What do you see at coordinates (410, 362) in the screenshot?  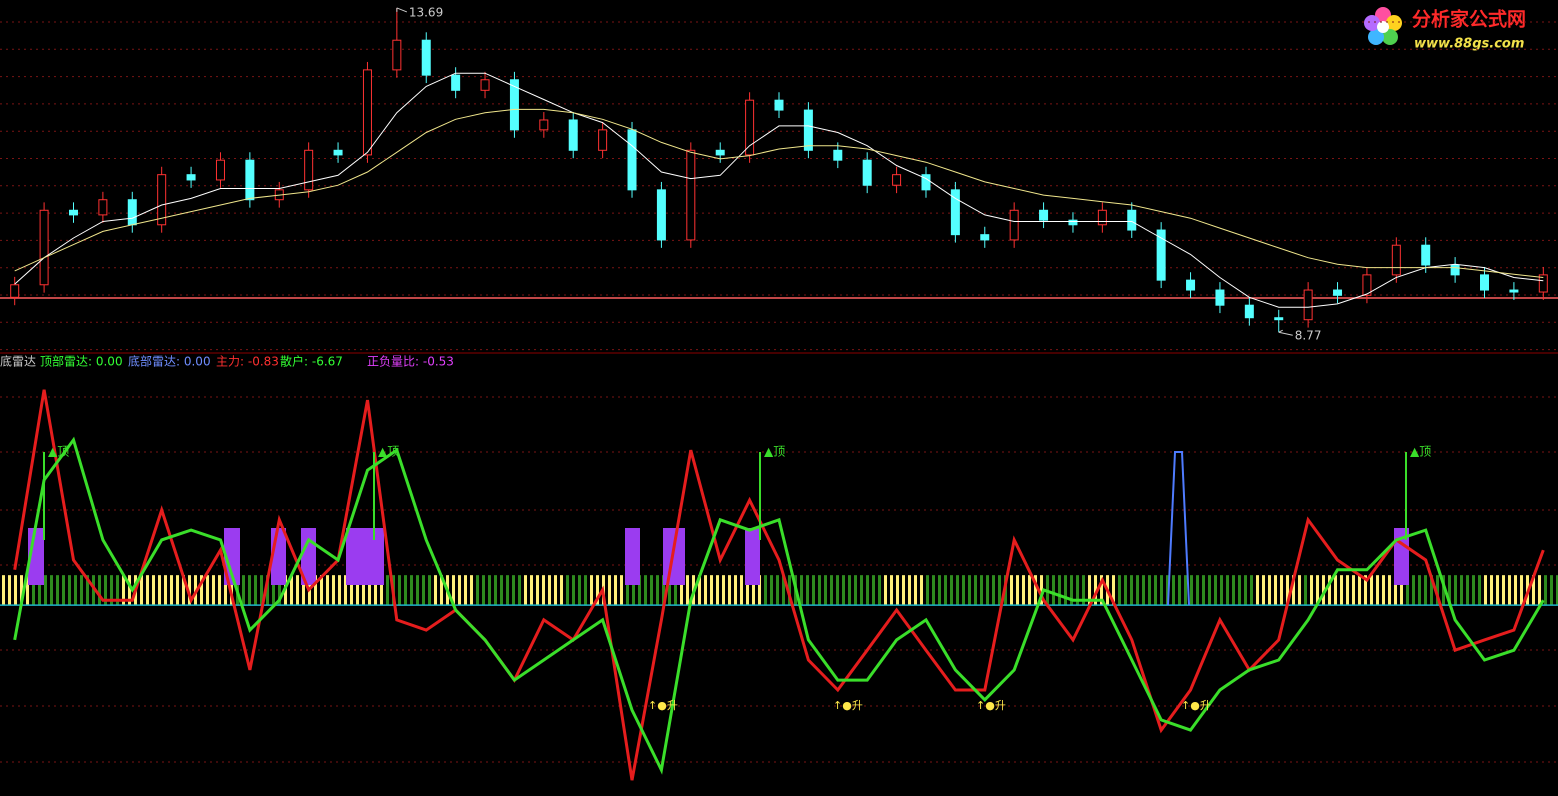 I see `readout: 正负量比: -0.53` at bounding box center [410, 362].